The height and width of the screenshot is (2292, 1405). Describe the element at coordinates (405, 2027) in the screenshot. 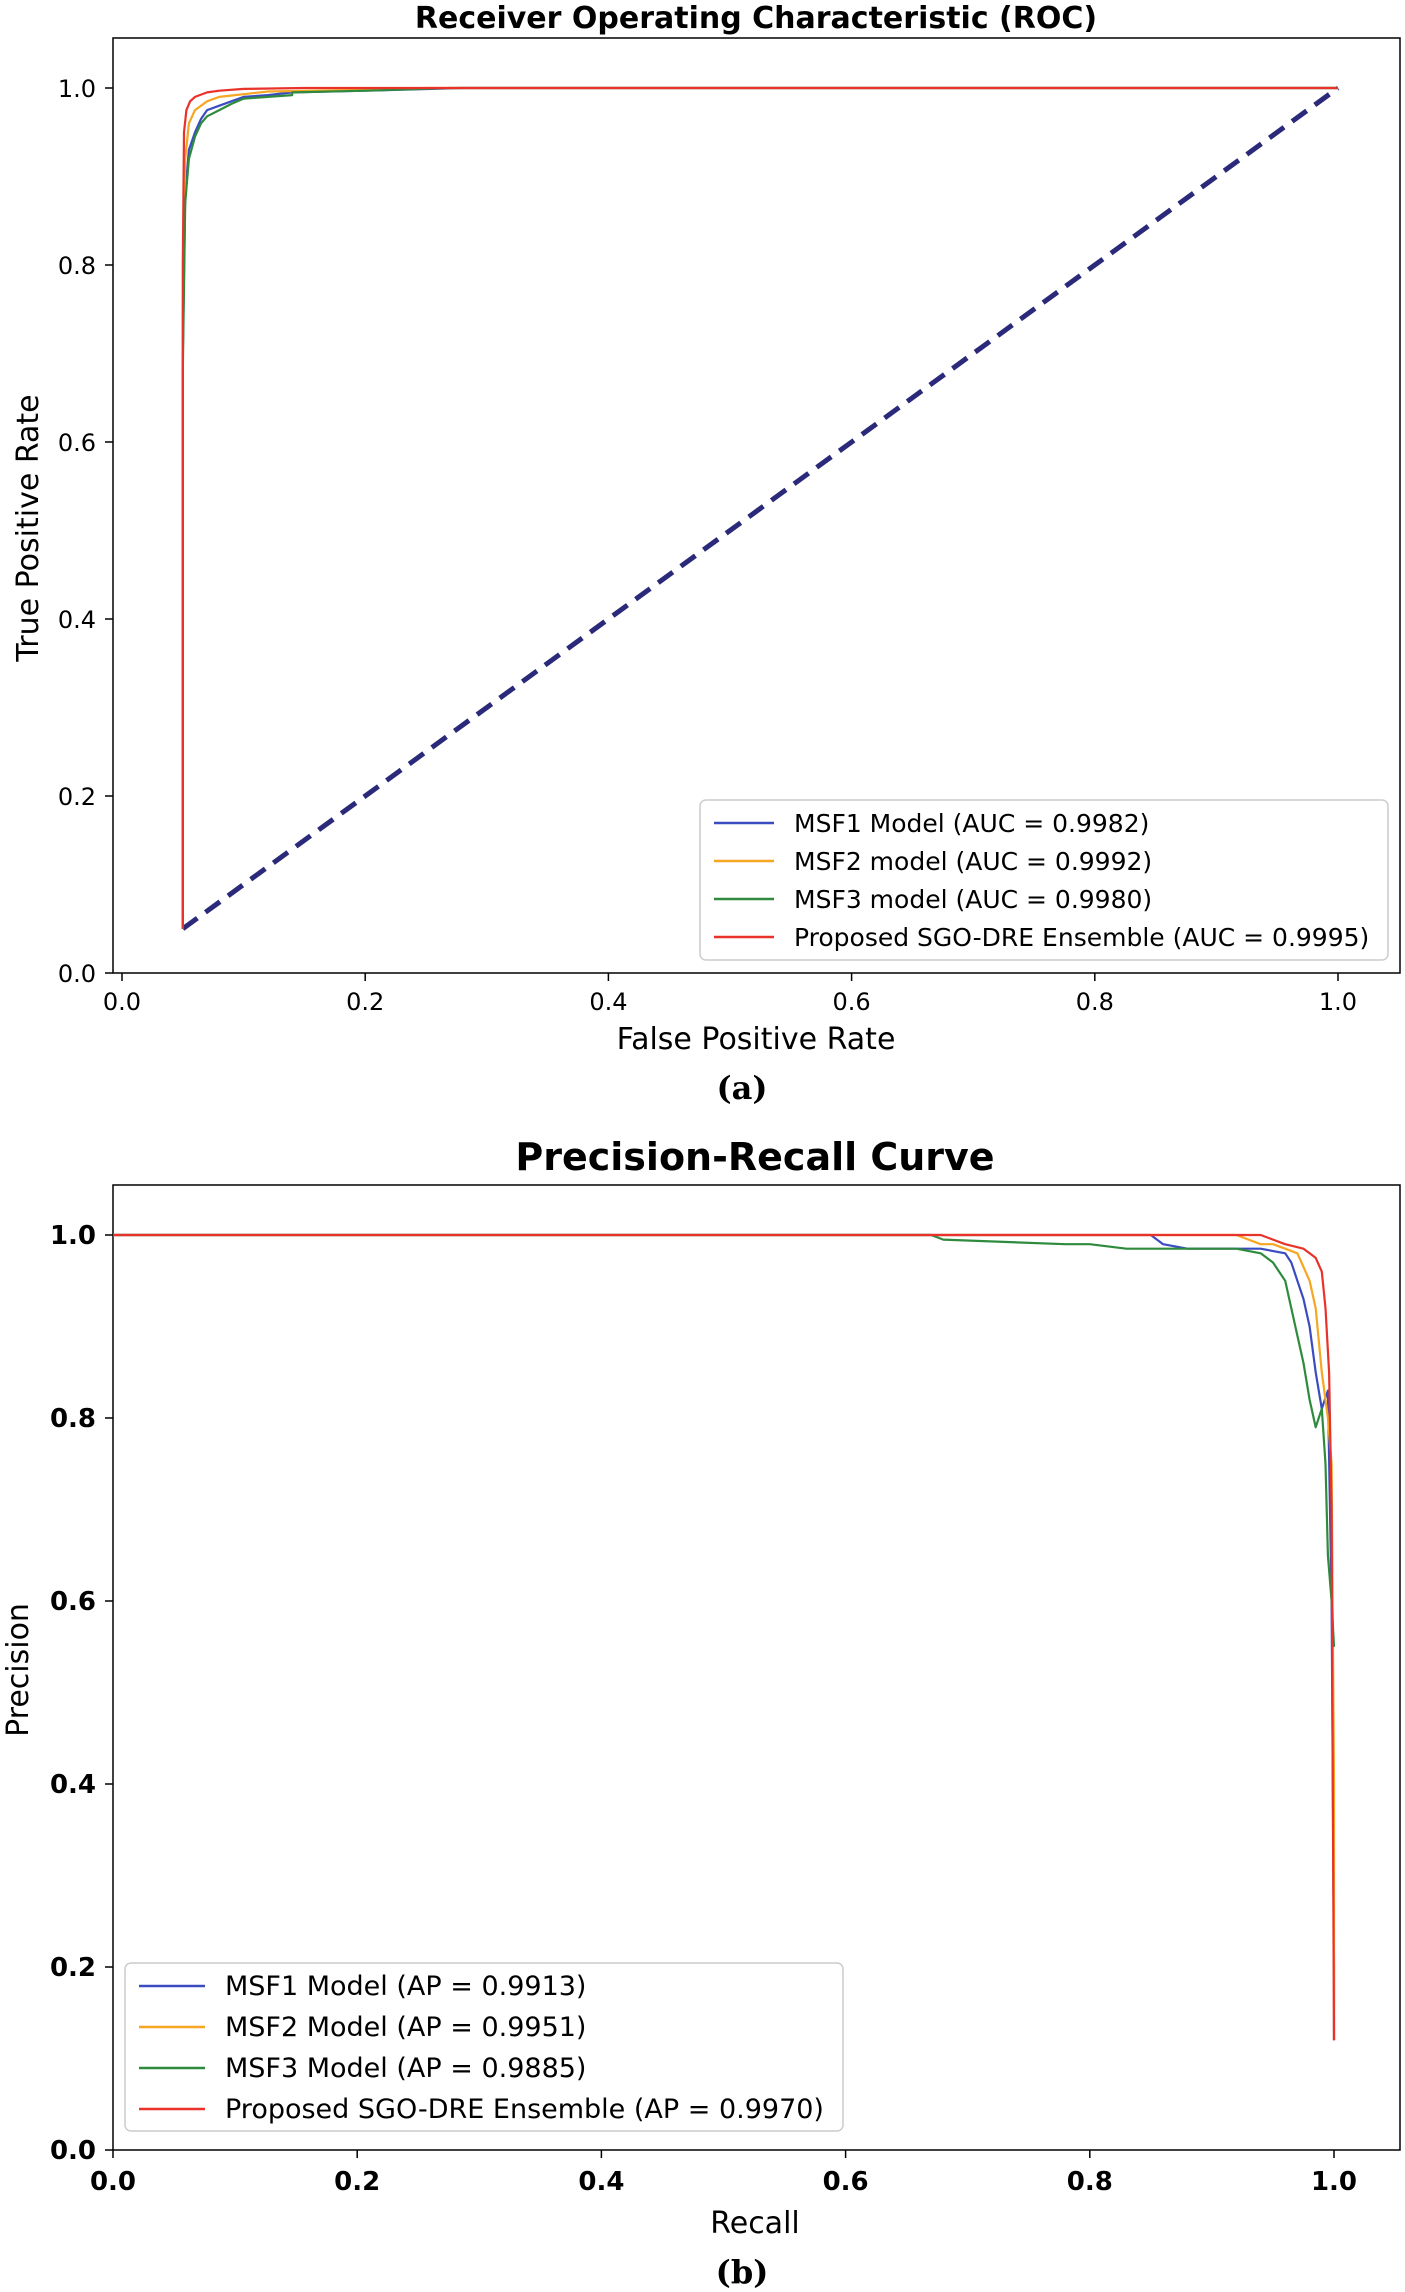

I see `pr-legend-label: MSF2 Model (AP = 0.9951)` at that location.